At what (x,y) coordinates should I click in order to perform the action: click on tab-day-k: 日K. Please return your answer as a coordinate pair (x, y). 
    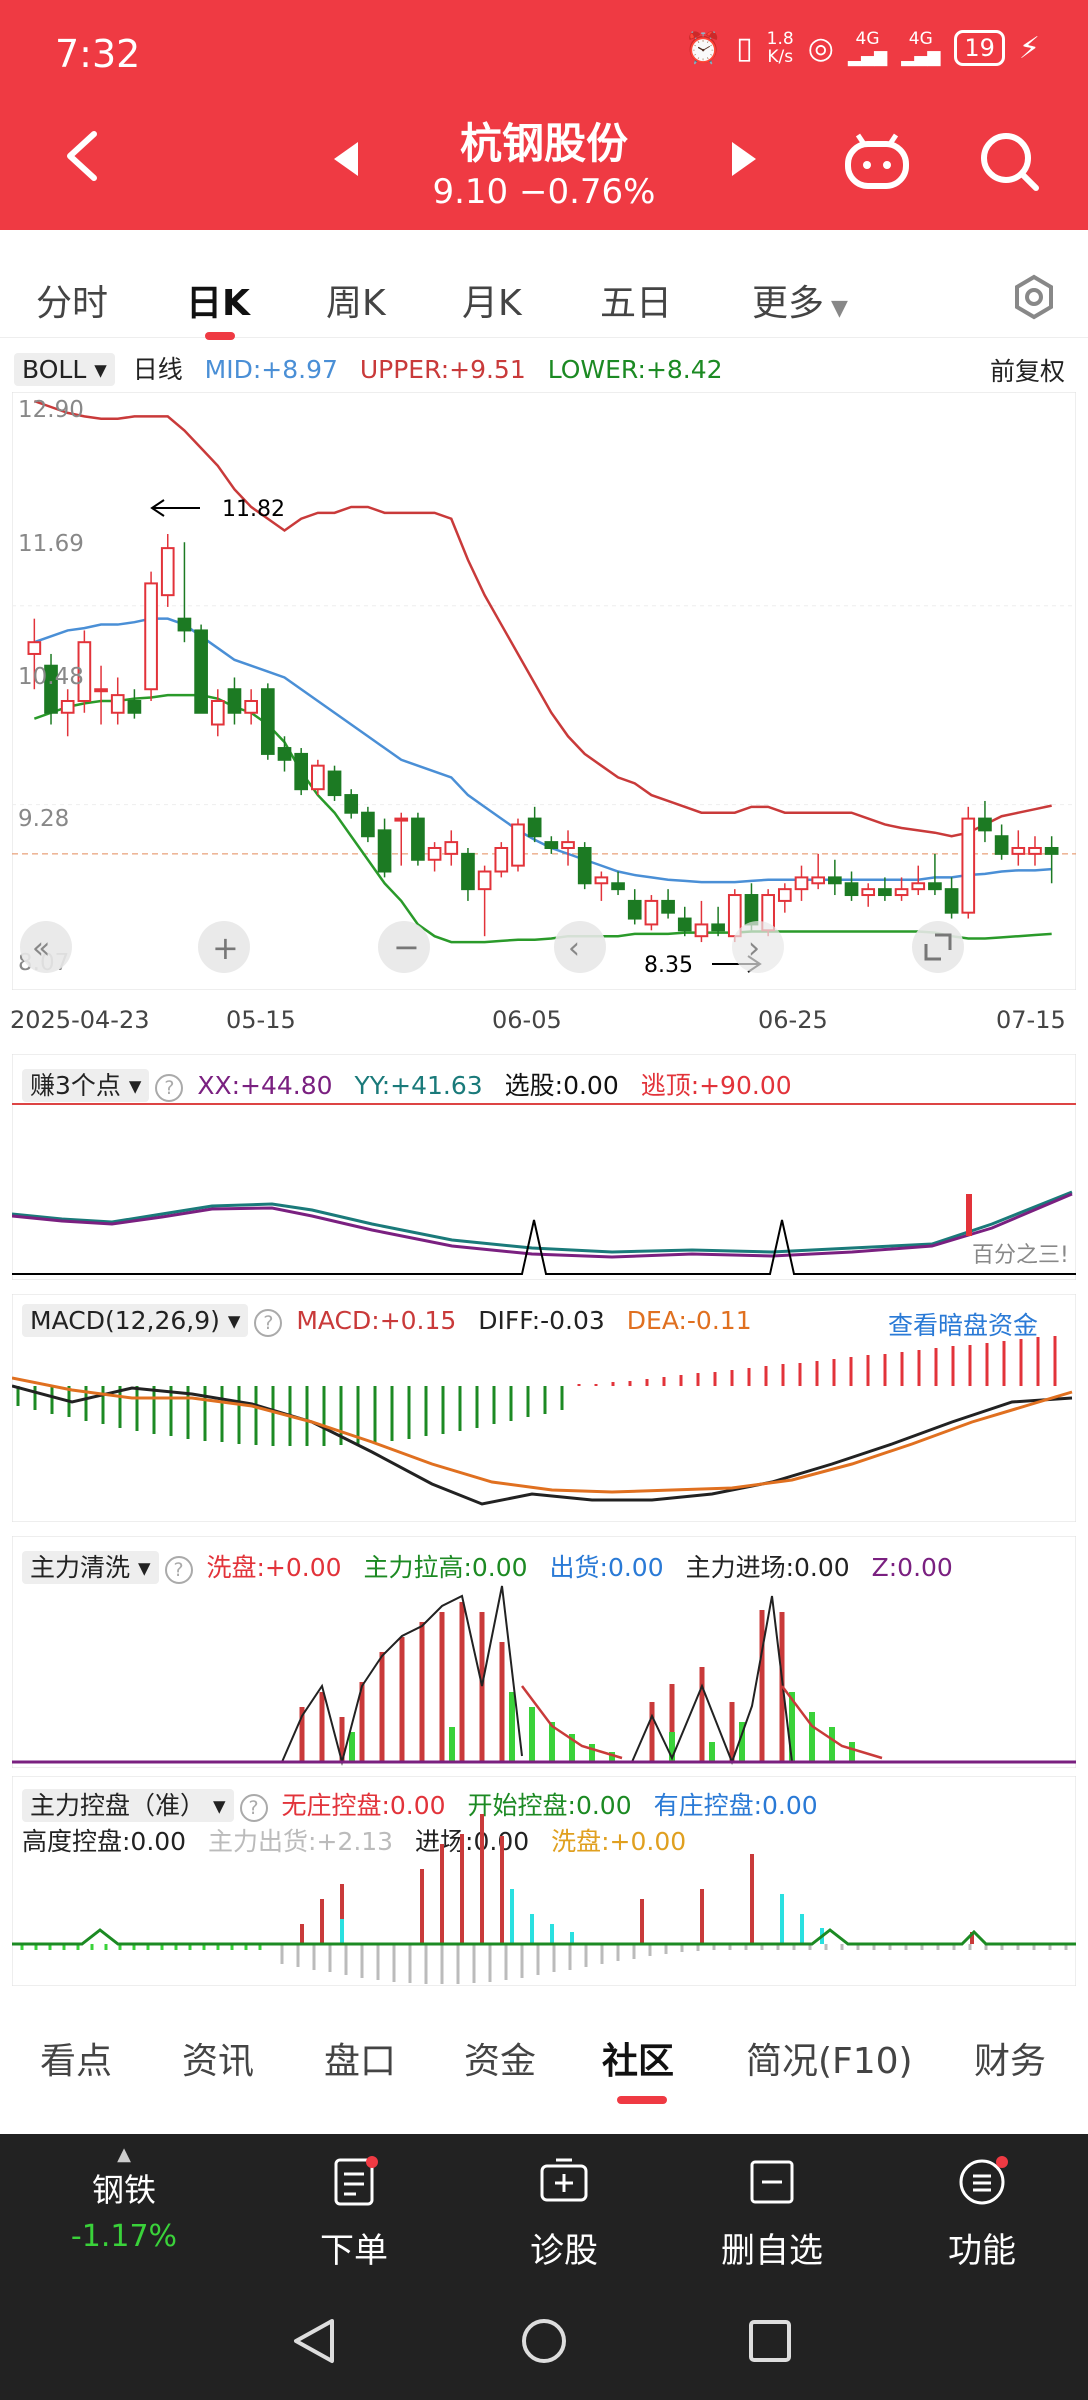
    Looking at the image, I should click on (218, 303).